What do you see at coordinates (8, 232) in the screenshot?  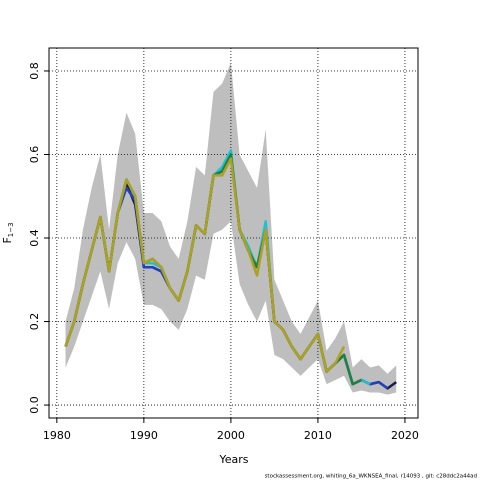 I see `y-axis-label: F1−3` at bounding box center [8, 232].